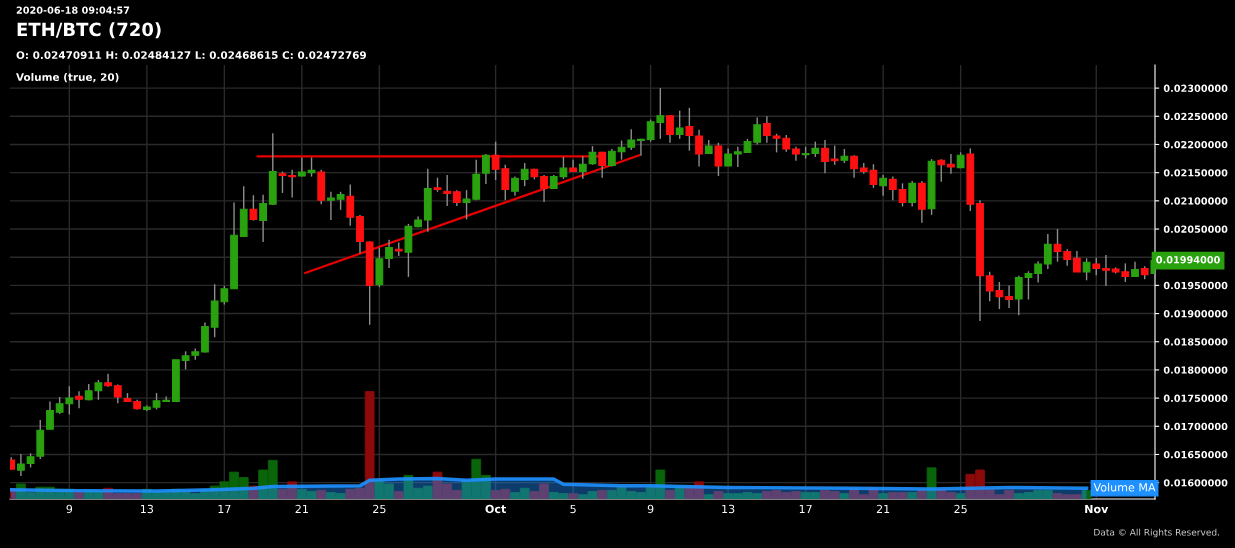 This screenshot has width=1235, height=548. What do you see at coordinates (1195, 285) in the screenshot?
I see `y-tick-label: 0.01950000` at bounding box center [1195, 285].